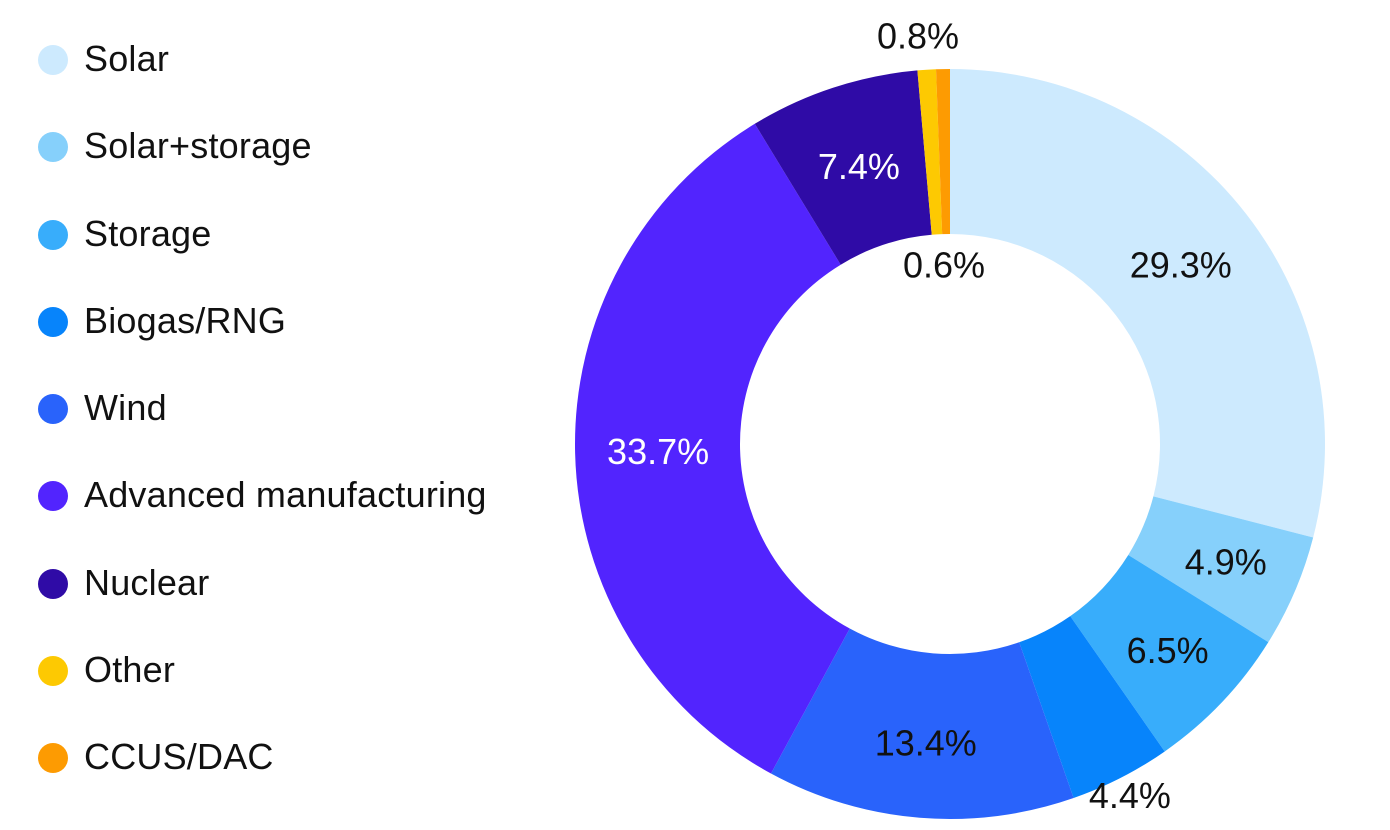  What do you see at coordinates (926, 743) in the screenshot?
I see `slice-label-wind: 13.4%` at bounding box center [926, 743].